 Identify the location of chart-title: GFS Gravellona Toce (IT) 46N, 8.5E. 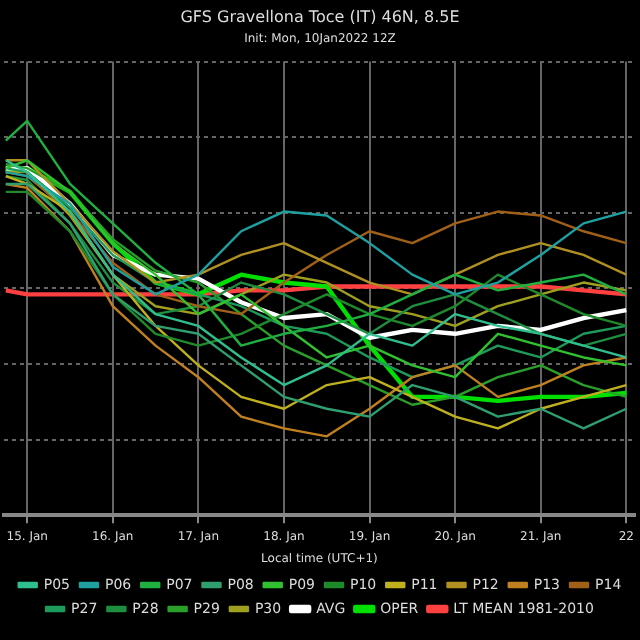
(320, 16).